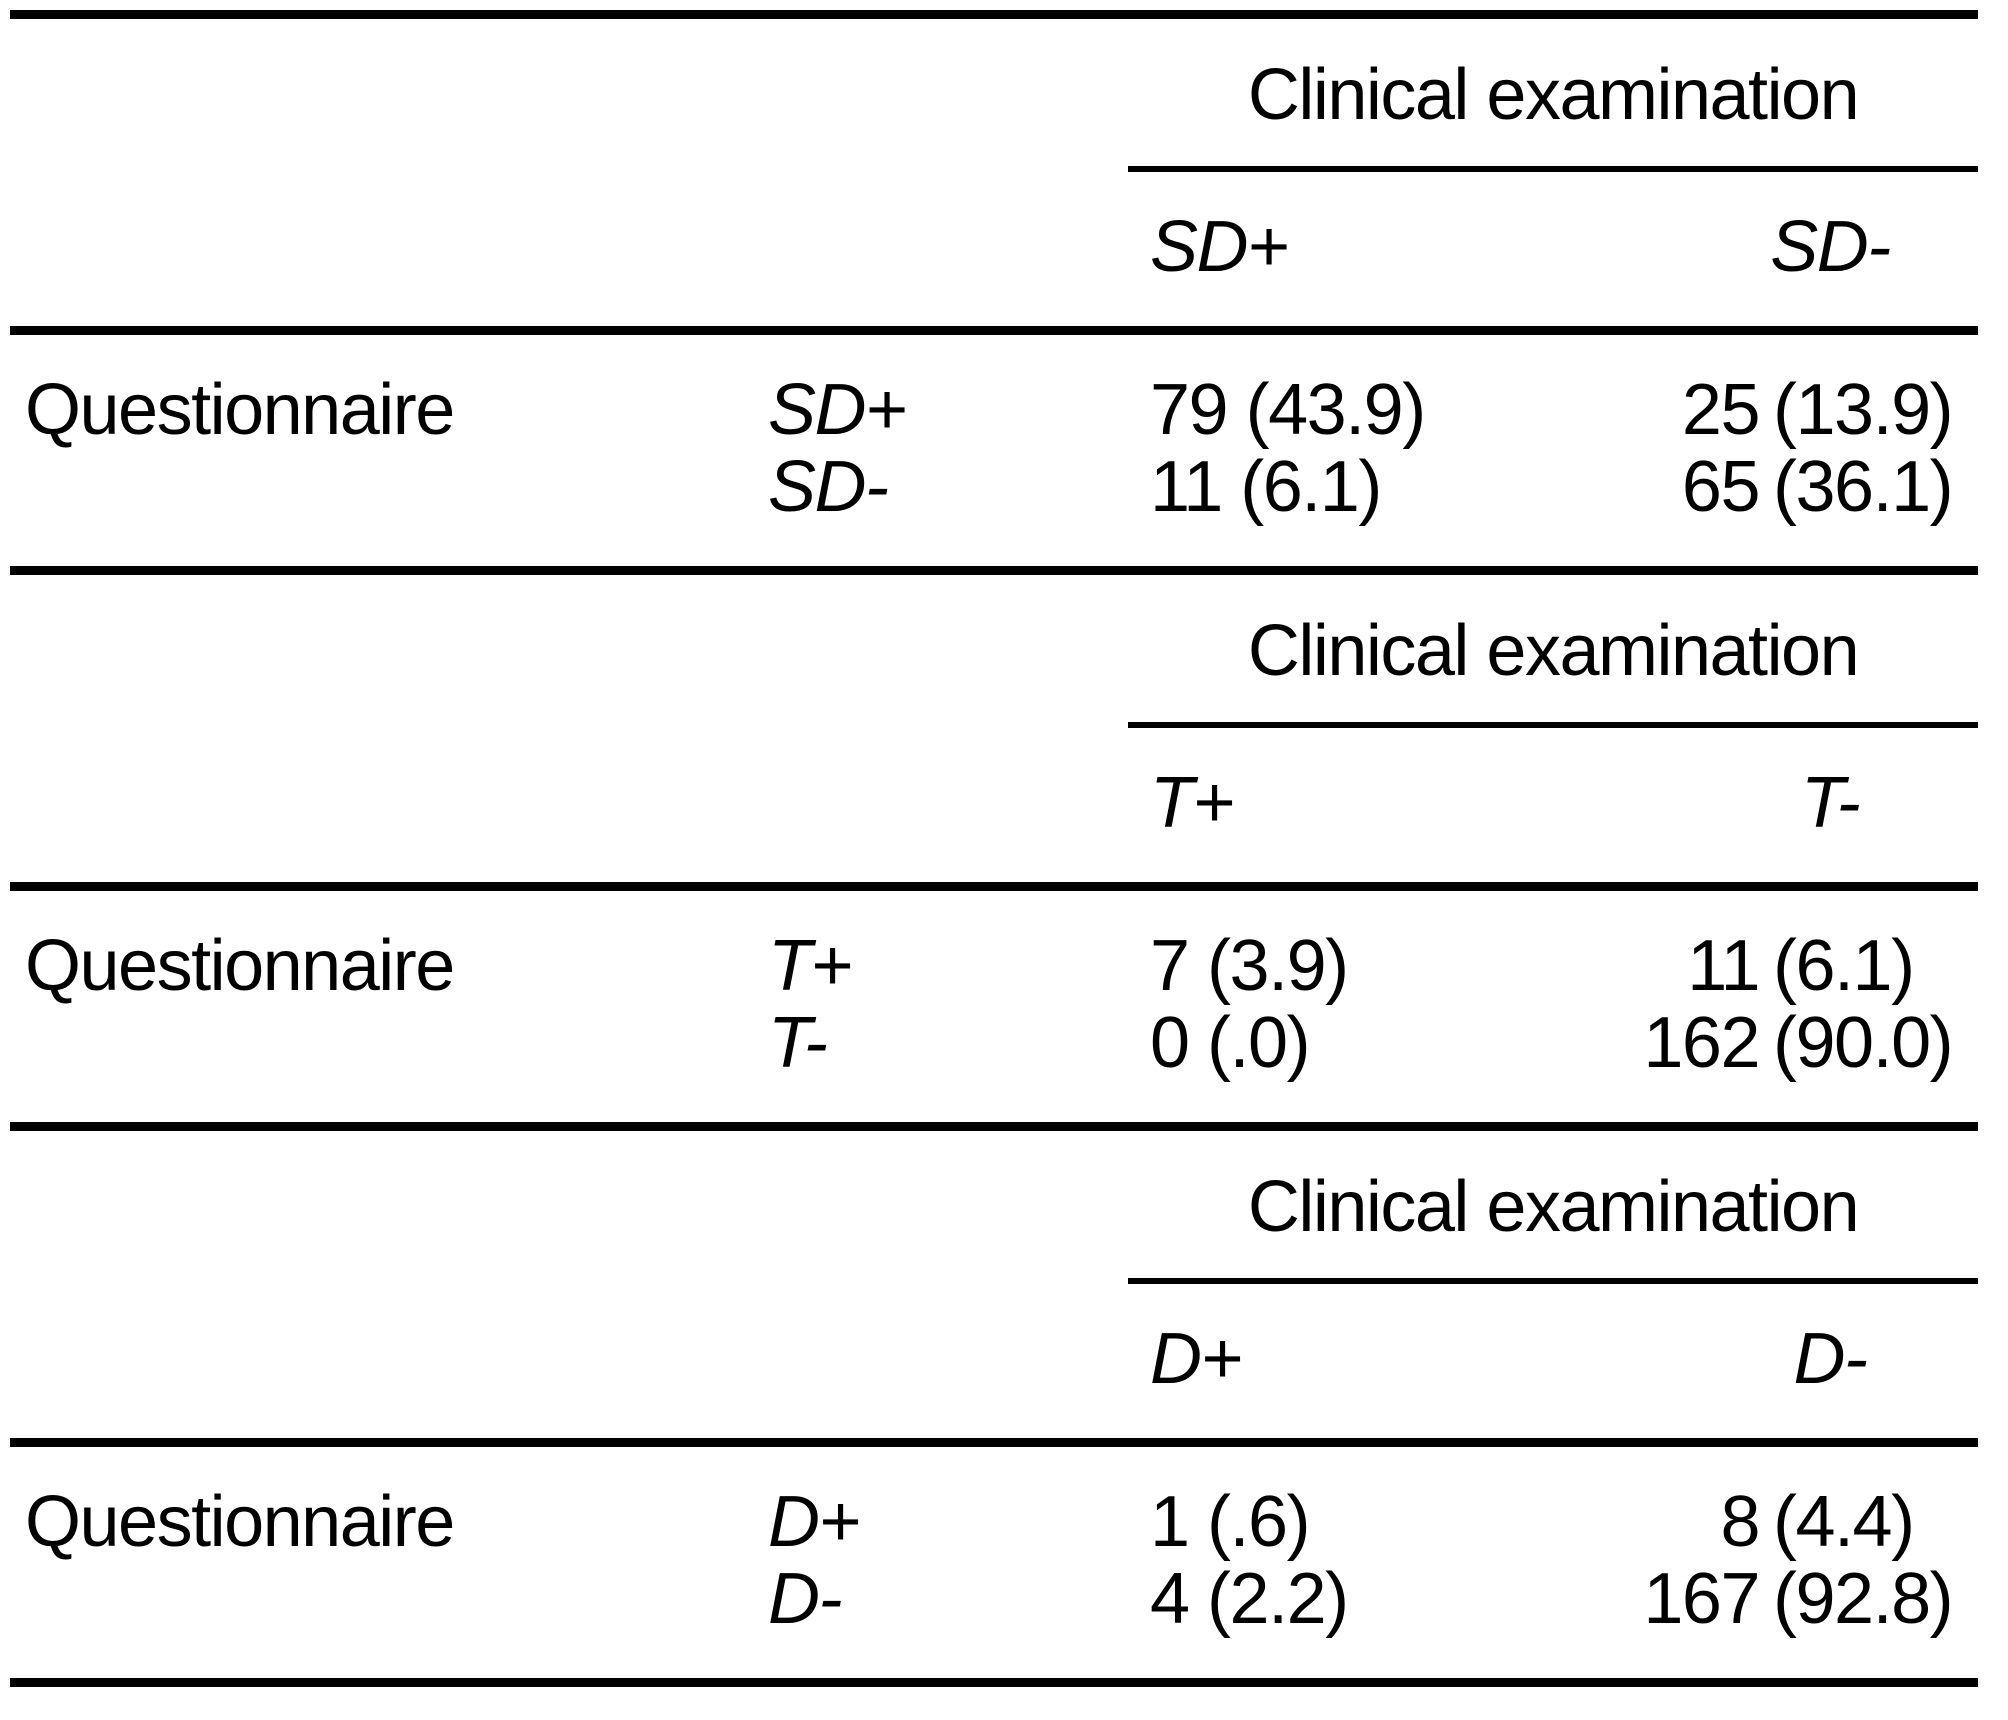  Describe the element at coordinates (1863, 1599) in the screenshot. I see `cell-percent: (92.8)` at that location.